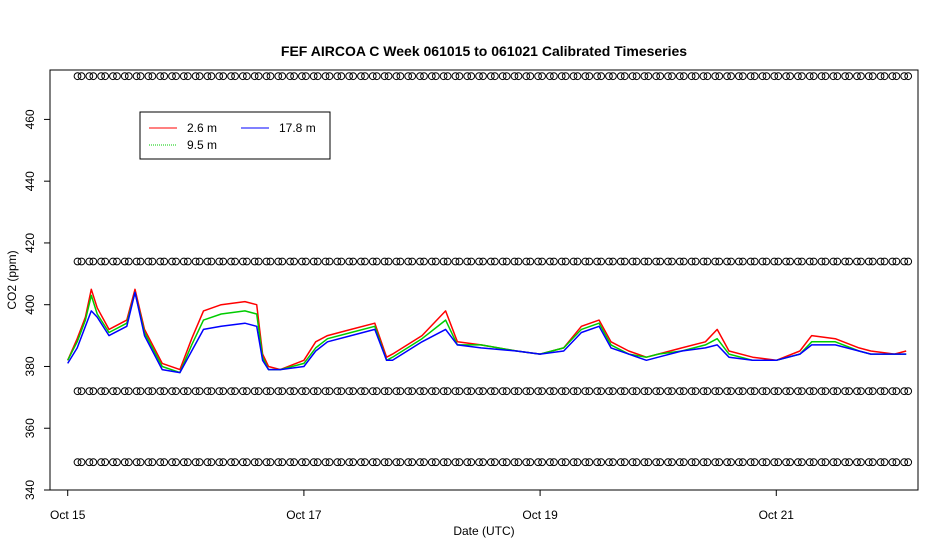  I want to click on y-tick-label: 360, so click(30, 428).